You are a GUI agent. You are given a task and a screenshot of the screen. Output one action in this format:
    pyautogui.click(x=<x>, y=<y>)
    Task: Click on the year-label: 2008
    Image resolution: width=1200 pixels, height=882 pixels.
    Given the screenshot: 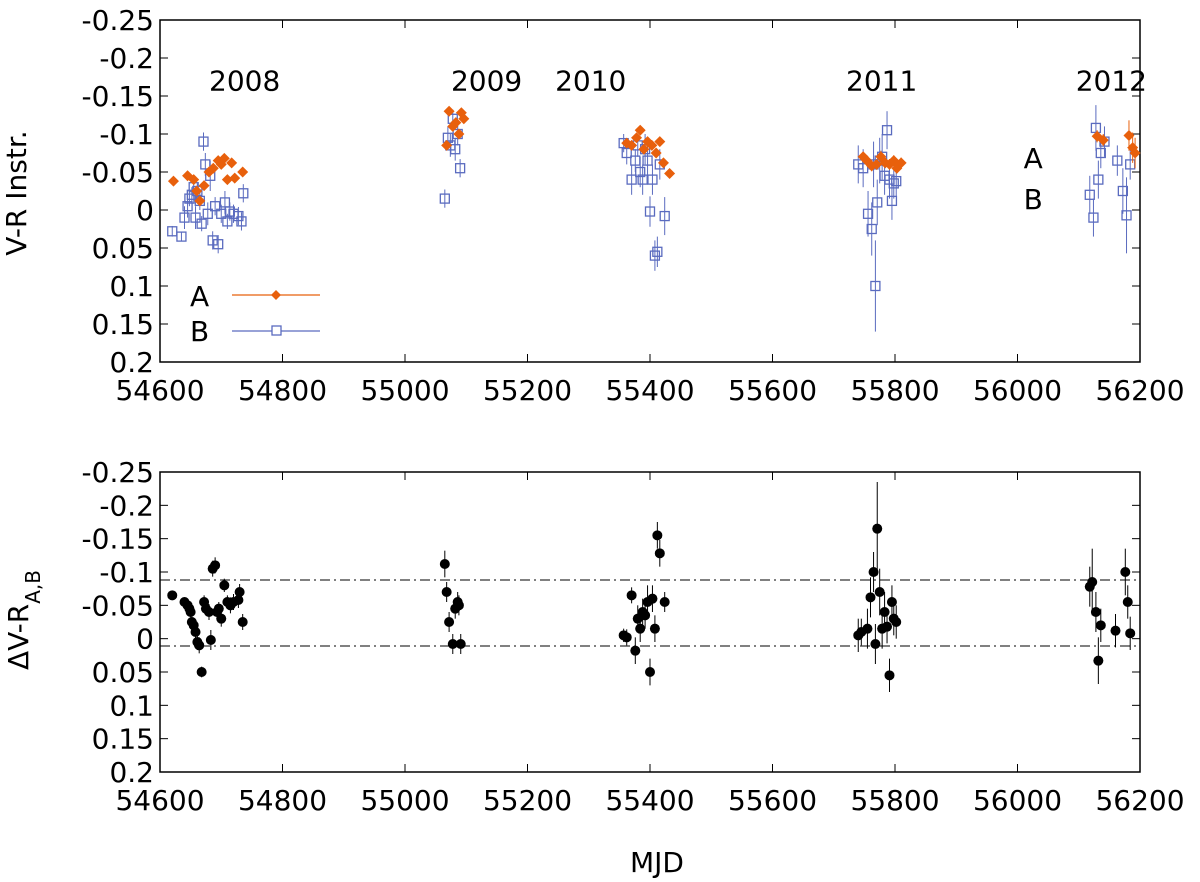 What is the action you would take?
    pyautogui.click(x=244, y=81)
    